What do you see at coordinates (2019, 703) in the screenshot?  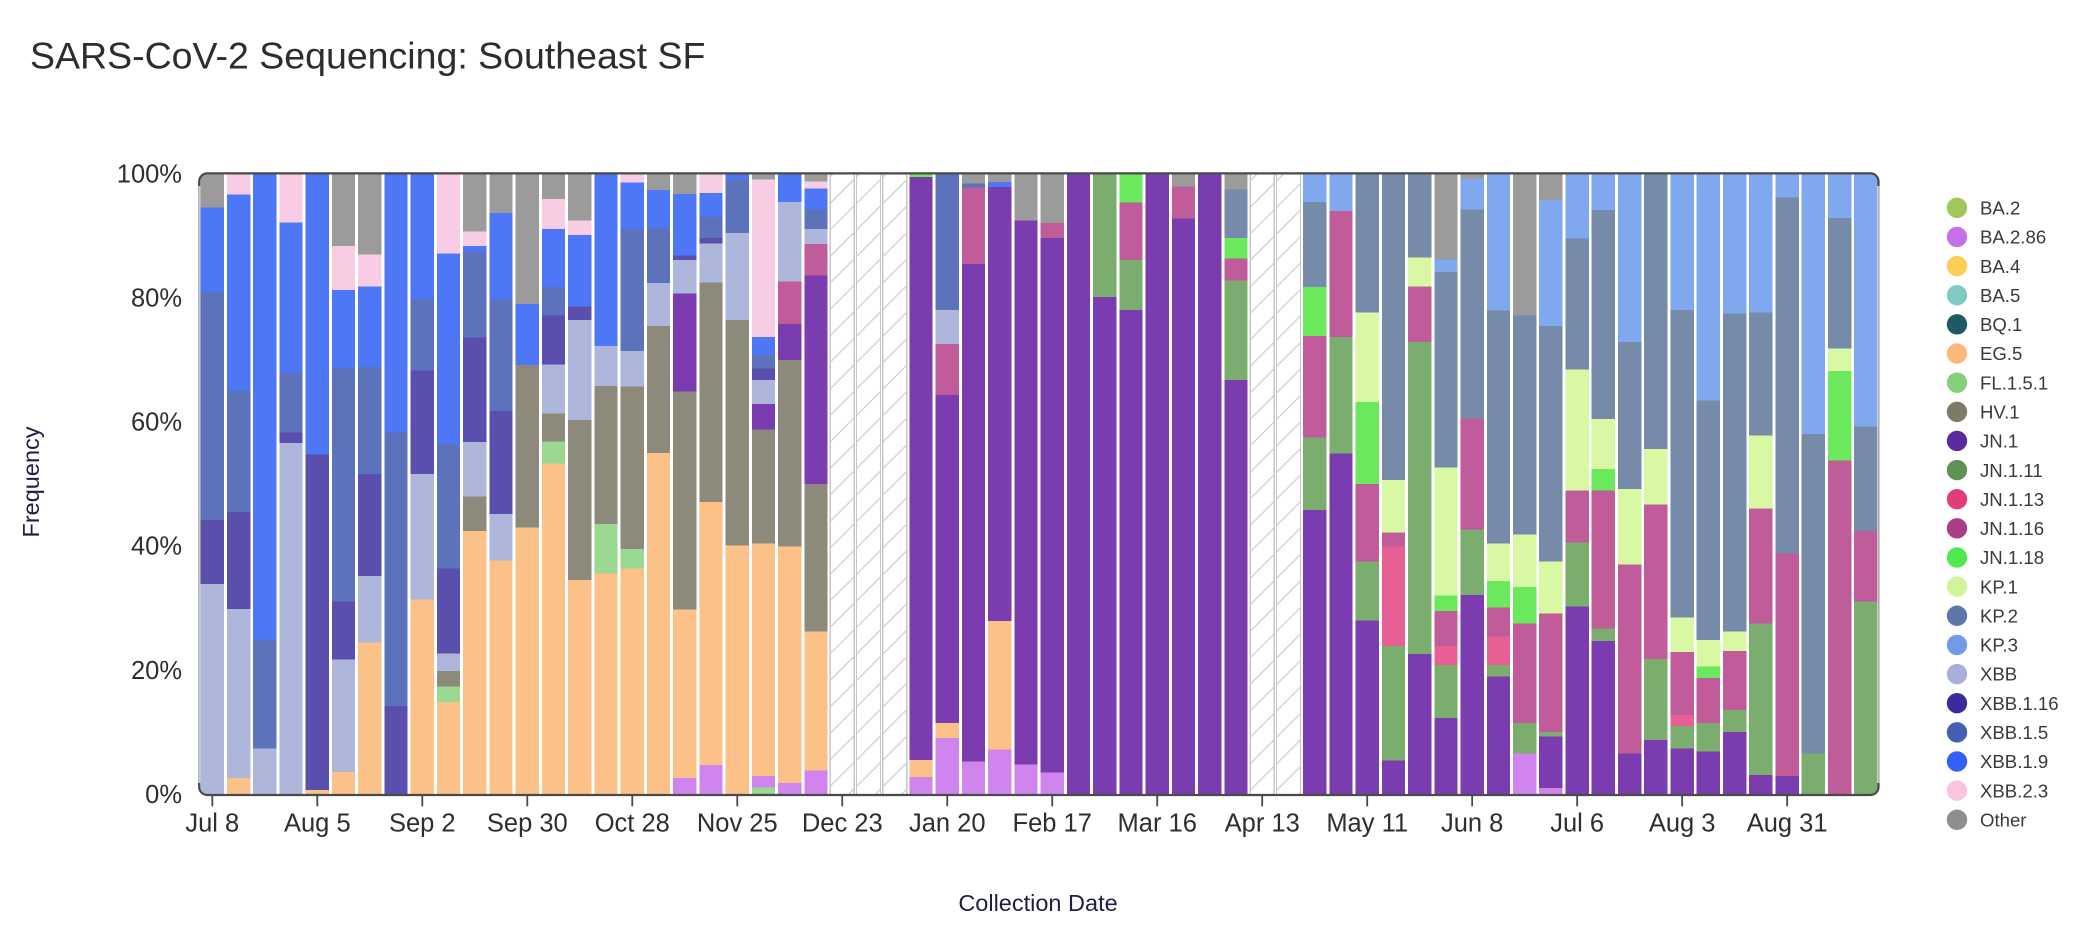 I see `svg-text: XBB.1.16` at bounding box center [2019, 703].